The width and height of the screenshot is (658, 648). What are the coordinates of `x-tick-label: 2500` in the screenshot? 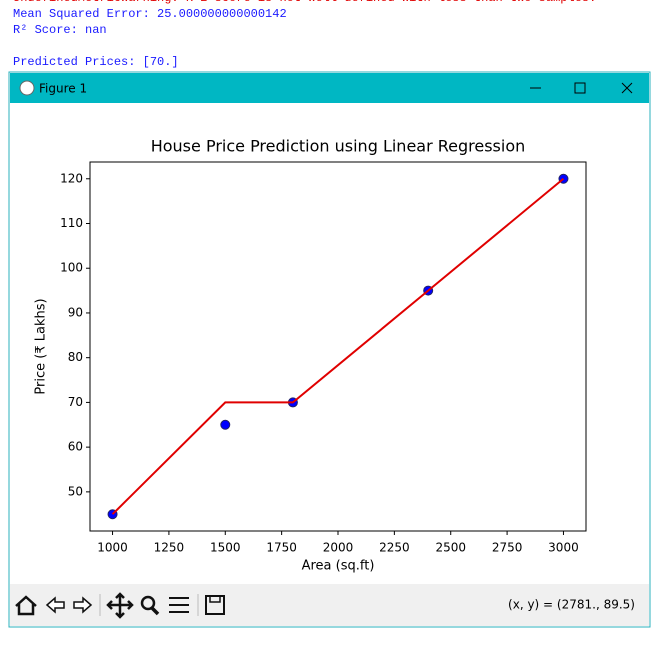 It's located at (450, 548).